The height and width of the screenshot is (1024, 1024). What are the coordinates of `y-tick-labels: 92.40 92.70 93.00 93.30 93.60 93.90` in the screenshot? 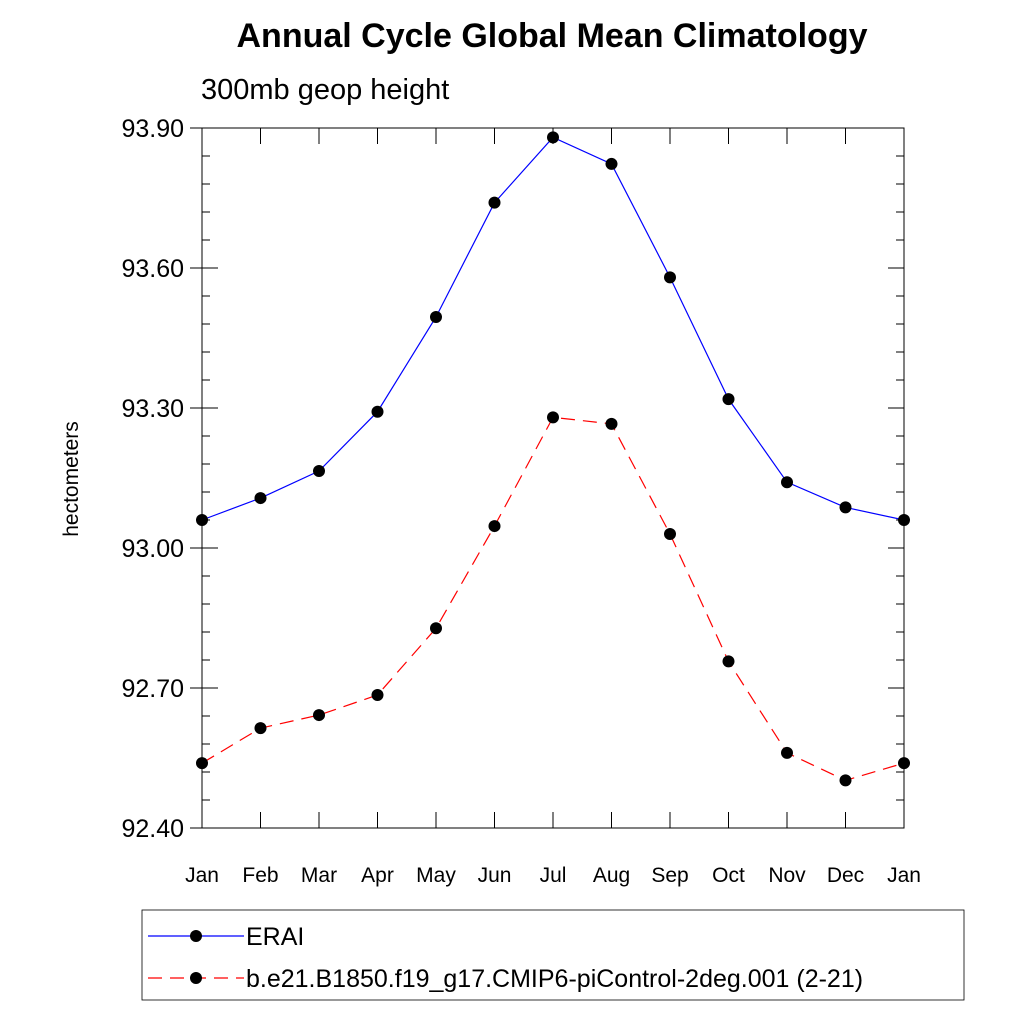 It's located at (152, 479).